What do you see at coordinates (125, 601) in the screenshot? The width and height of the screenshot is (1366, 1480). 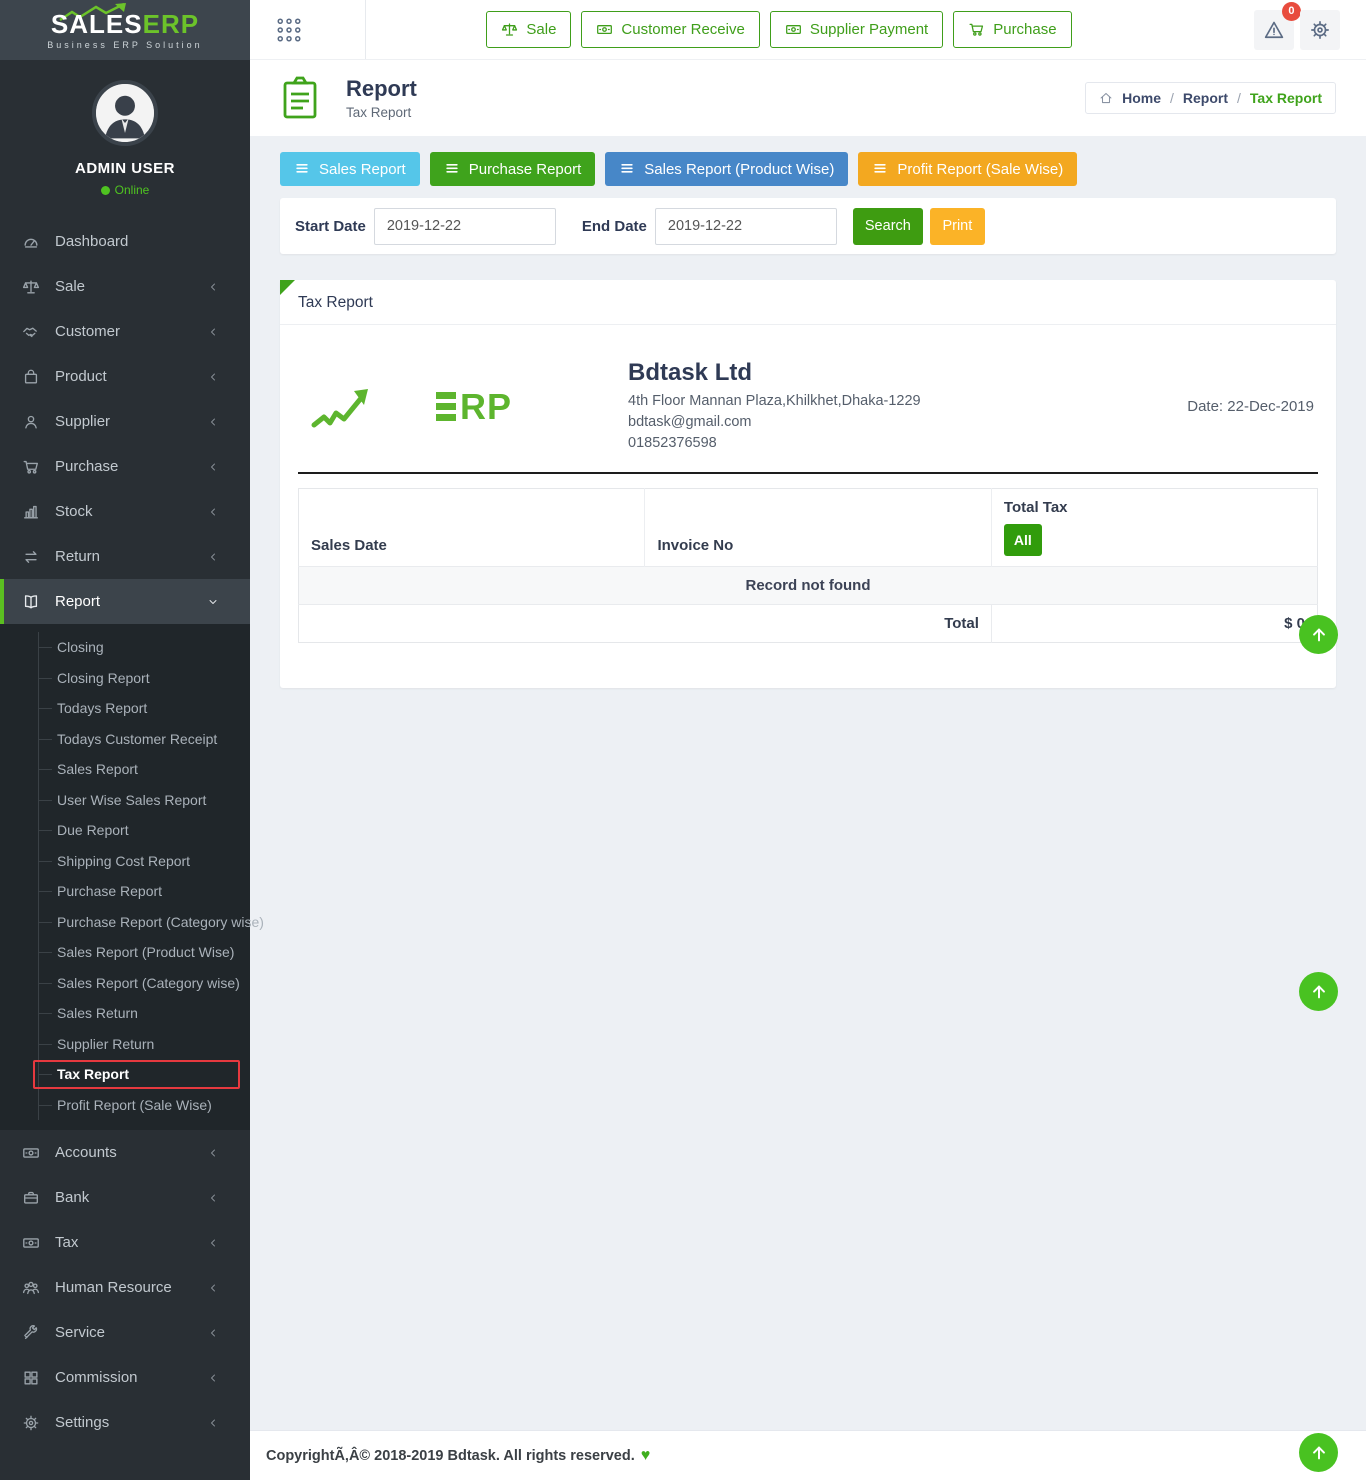 I see `sidebar-item-report: Report` at bounding box center [125, 601].